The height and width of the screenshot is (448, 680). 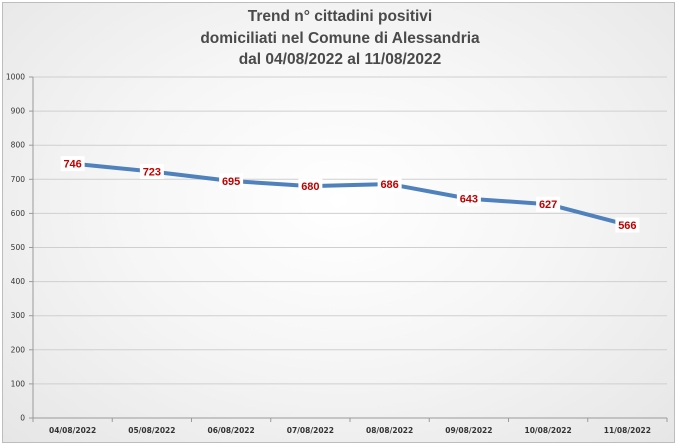 I want to click on x-tick-label: 07/08/2022, so click(x=310, y=430).